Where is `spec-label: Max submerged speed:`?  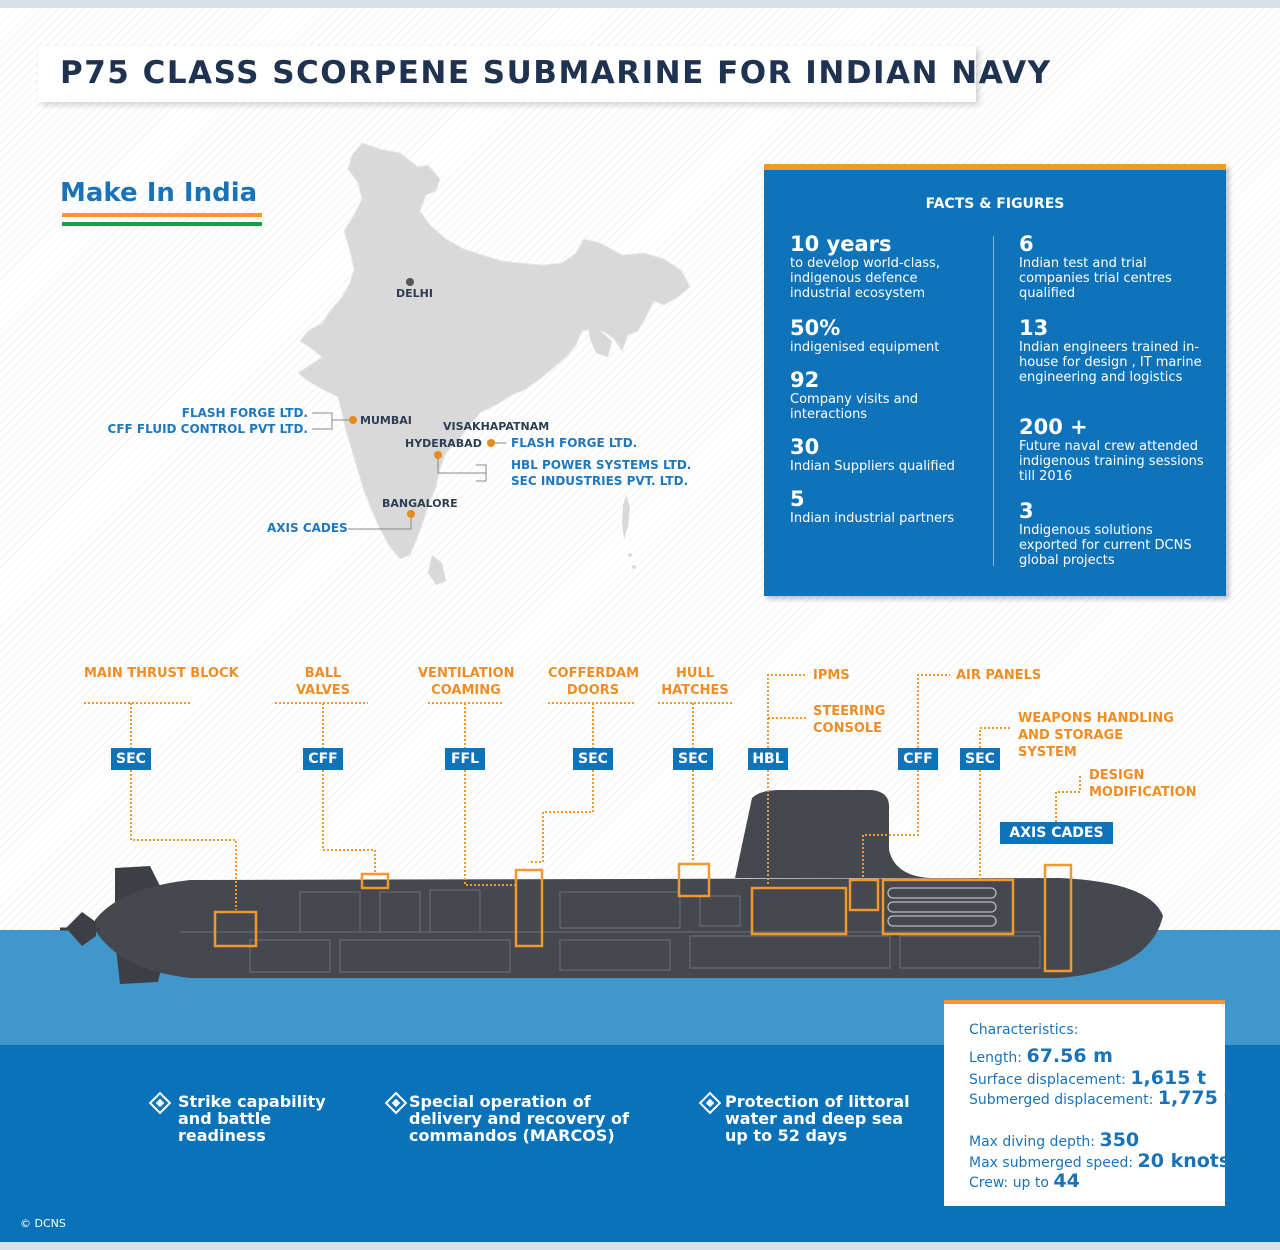 spec-label: Max submerged speed: is located at coordinates (1051, 1163).